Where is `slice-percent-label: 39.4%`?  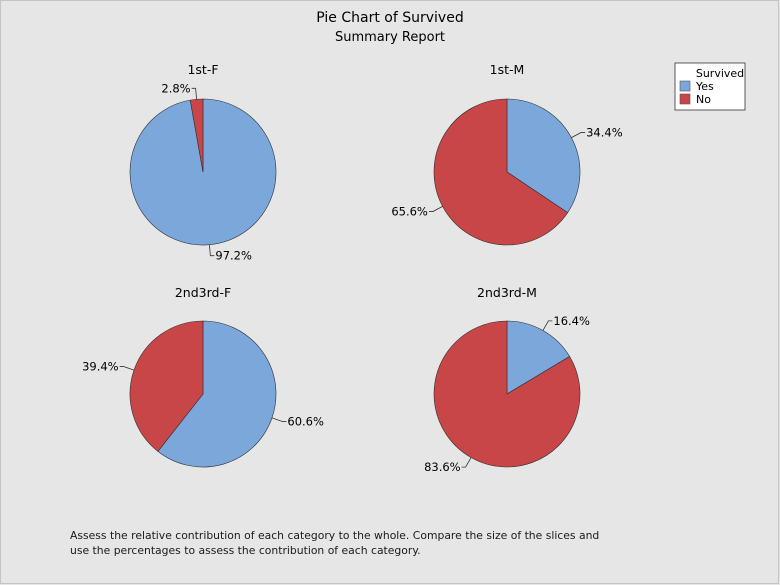
slice-percent-label: 39.4% is located at coordinates (100, 367).